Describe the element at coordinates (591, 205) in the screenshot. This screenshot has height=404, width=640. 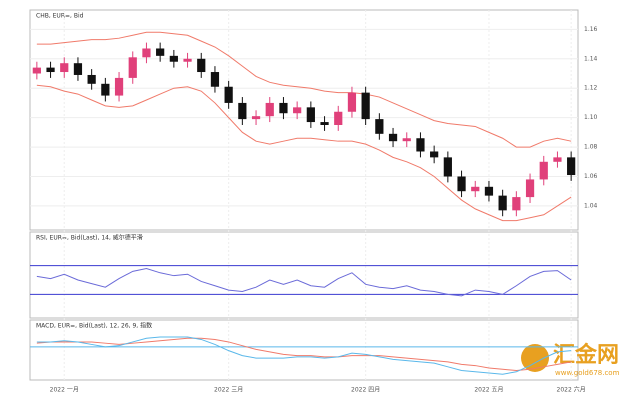
I see `y-tick-label: 1.04` at that location.